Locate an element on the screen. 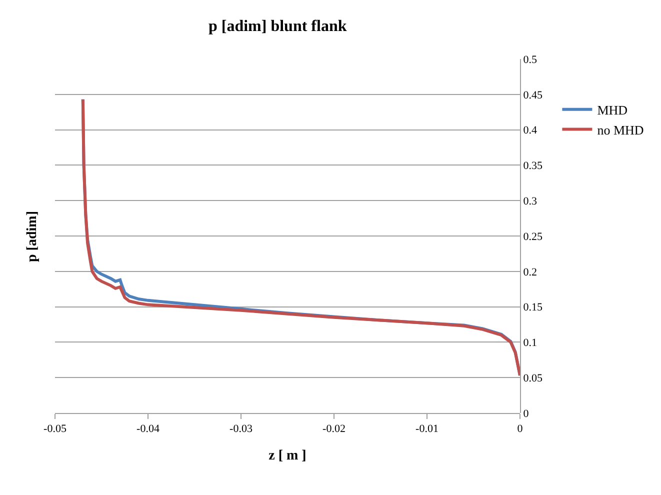 This screenshot has height=495, width=661. legend-label: no MHD is located at coordinates (620, 130).